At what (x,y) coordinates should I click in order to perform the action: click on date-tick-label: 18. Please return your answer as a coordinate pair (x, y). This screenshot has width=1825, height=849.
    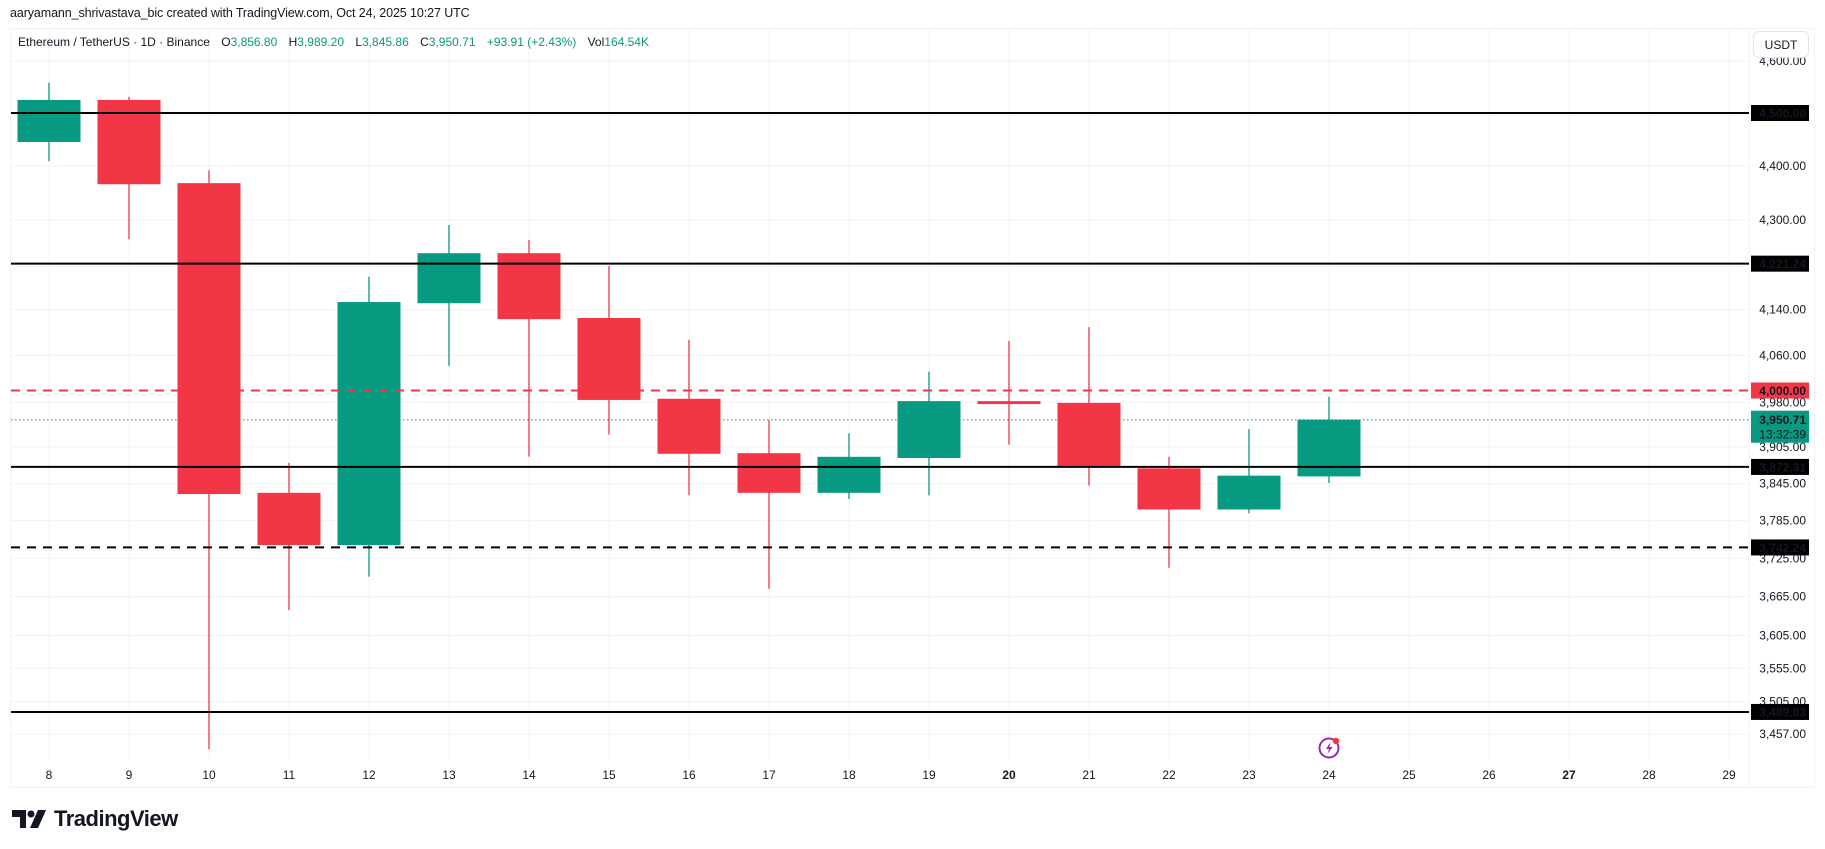
    Looking at the image, I should click on (849, 775).